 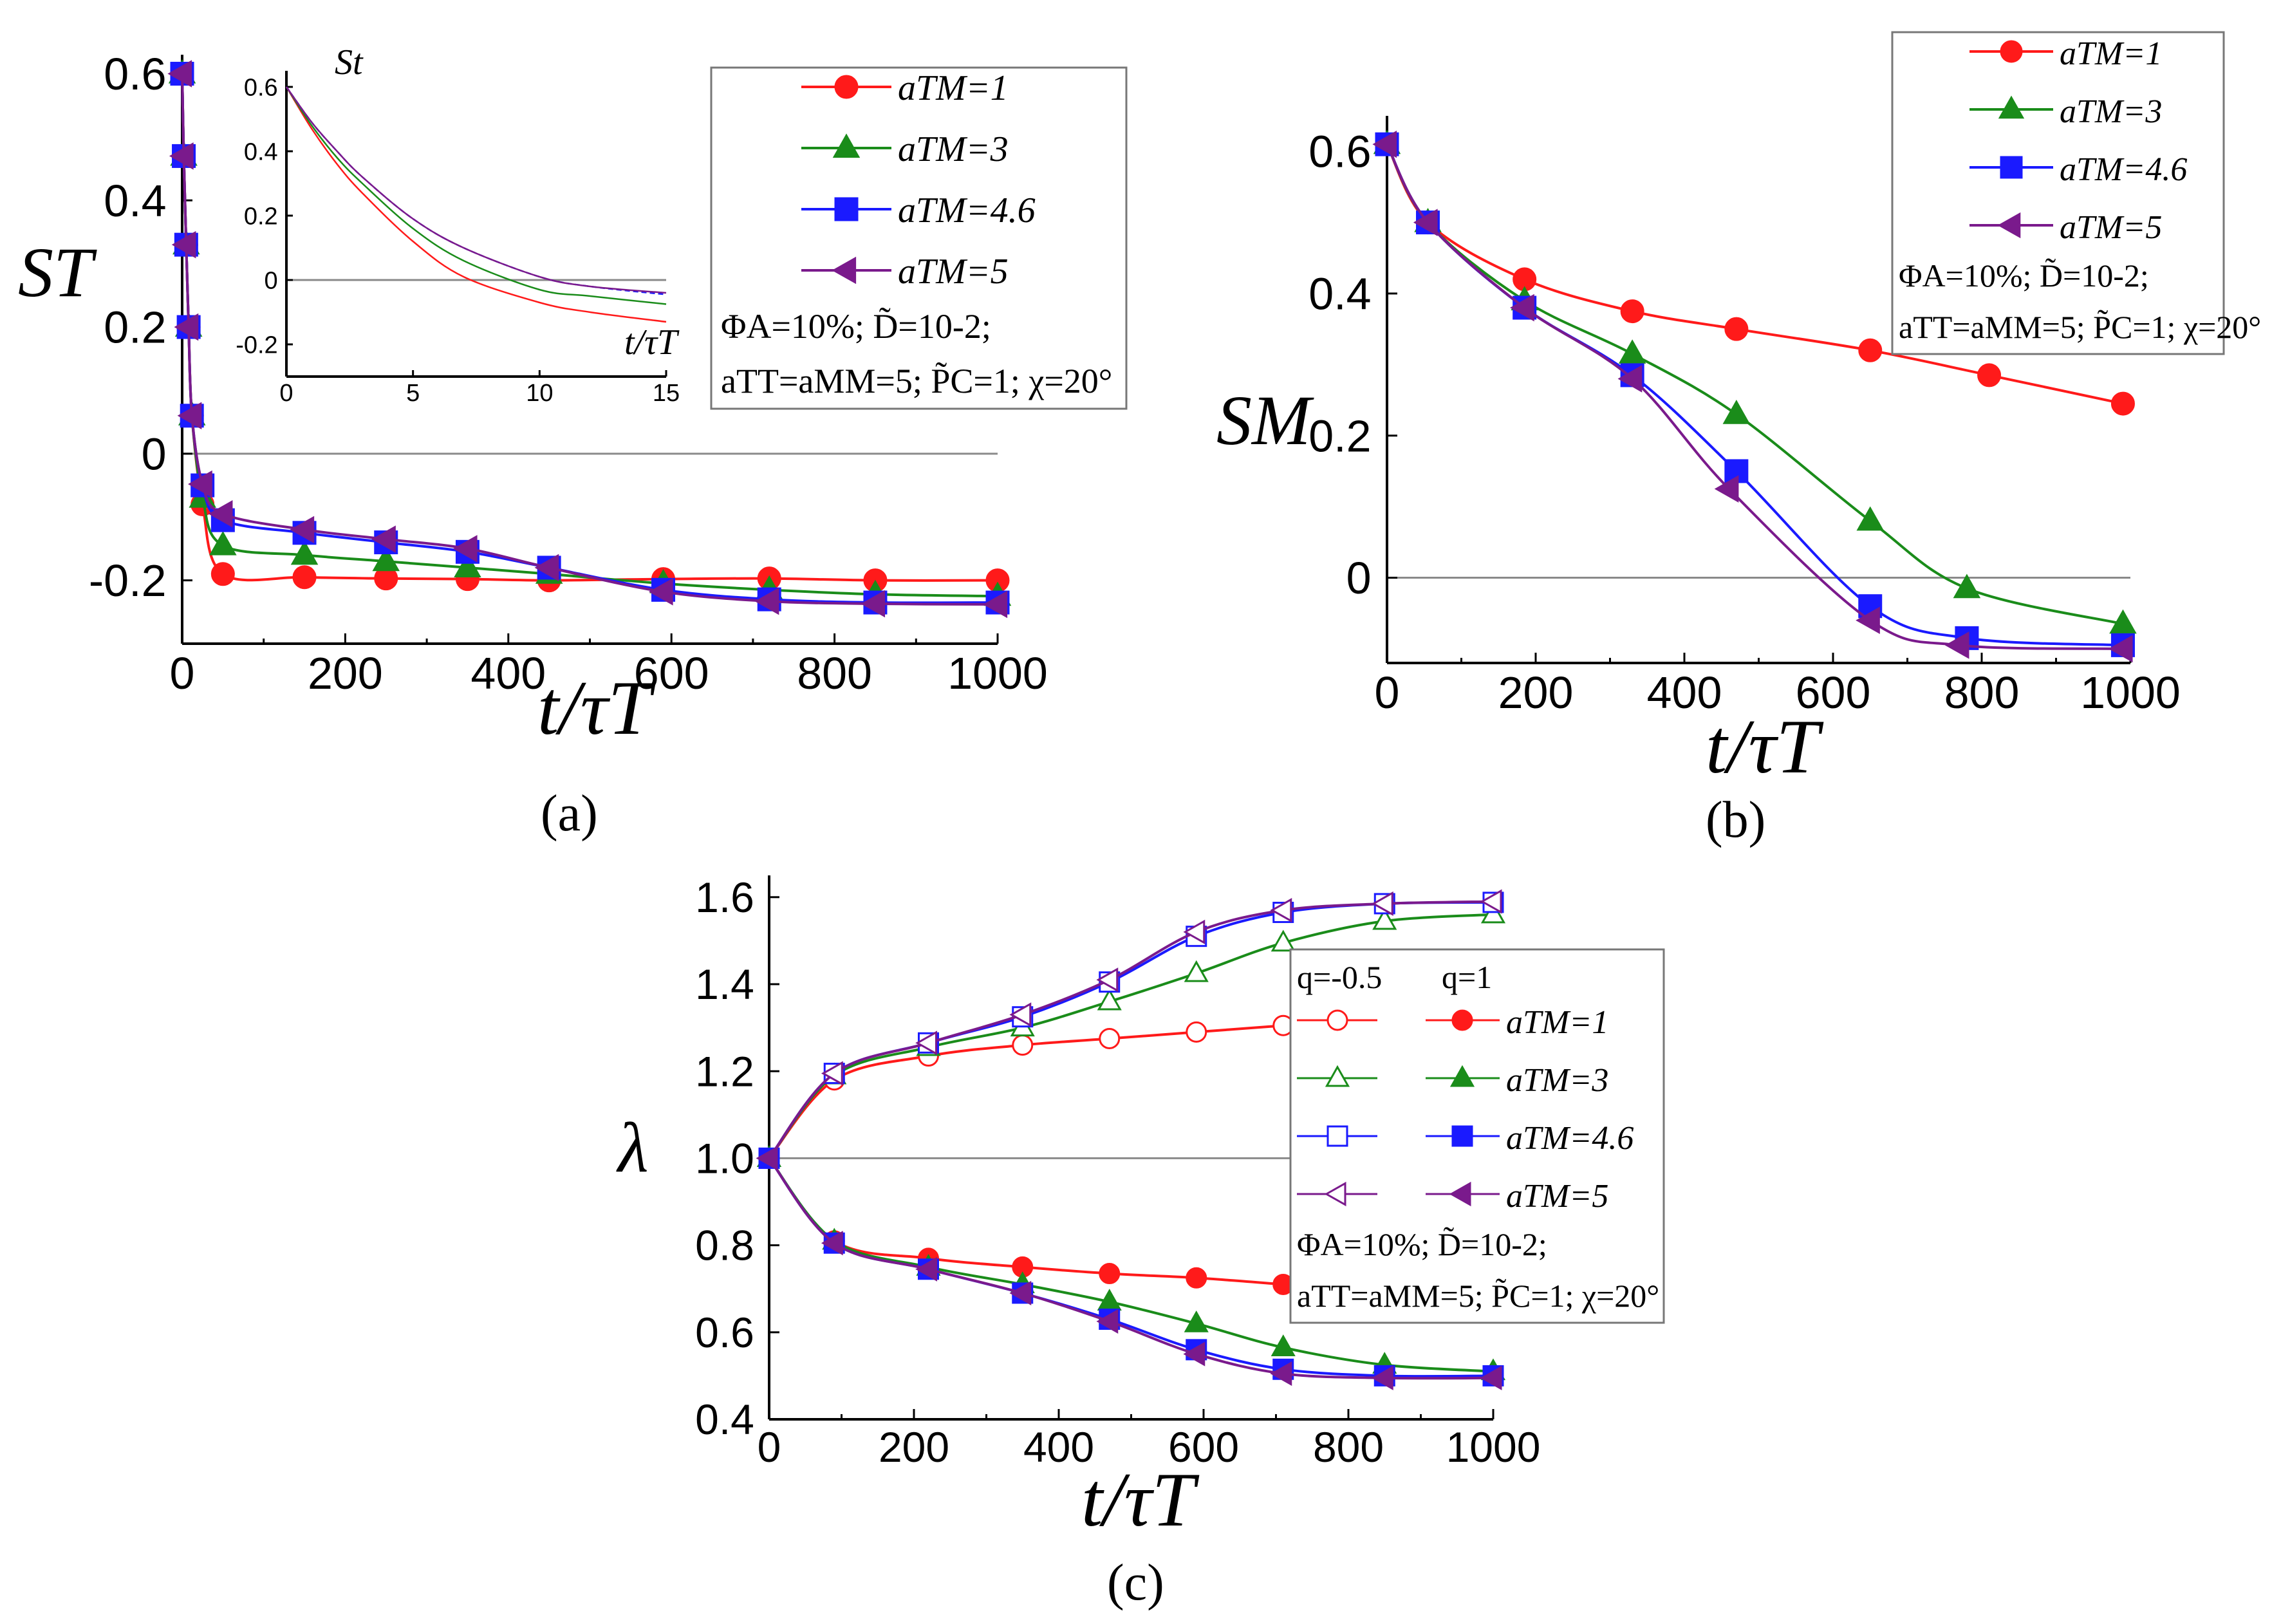 I want to click on inset-xtick-label: 0, so click(x=286, y=393).